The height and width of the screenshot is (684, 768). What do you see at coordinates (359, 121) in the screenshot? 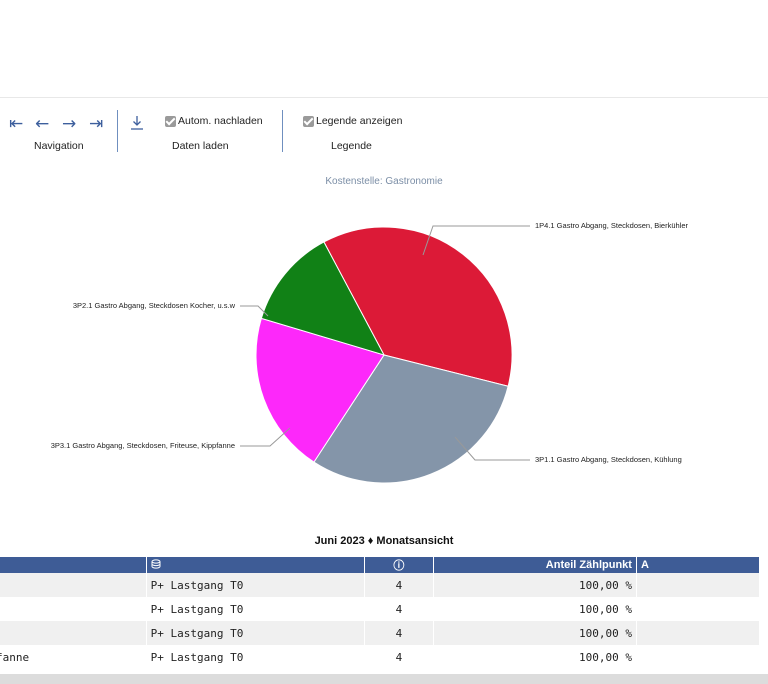
I see `show-legend-label: Legende anzeigen` at bounding box center [359, 121].